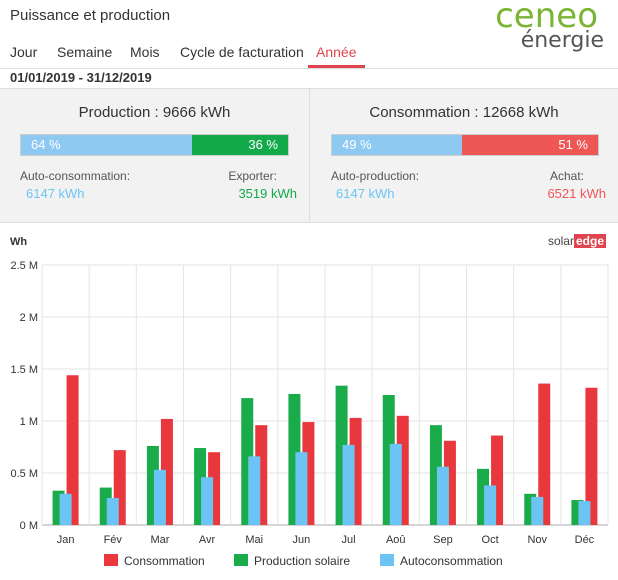  What do you see at coordinates (365, 193) in the screenshot?
I see `self-production-value: 6147 kWh` at bounding box center [365, 193].